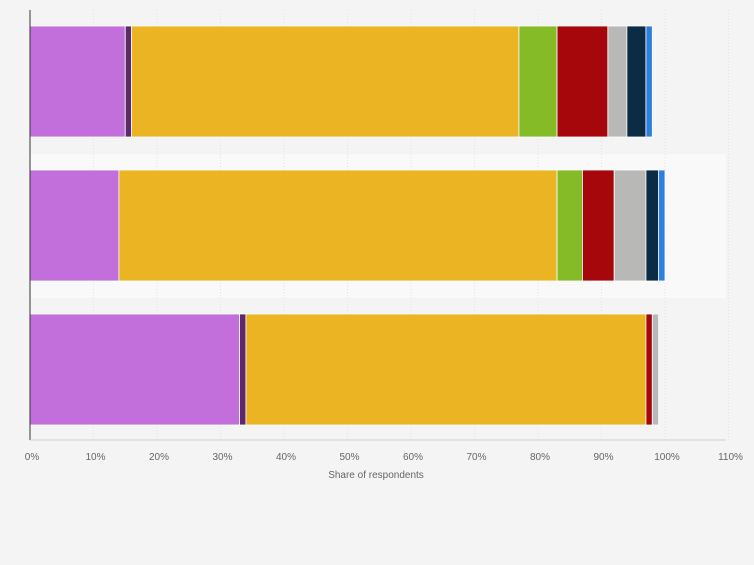 This screenshot has width=754, height=565. What do you see at coordinates (476, 457) in the screenshot?
I see `x-tick-label: 70%` at bounding box center [476, 457].